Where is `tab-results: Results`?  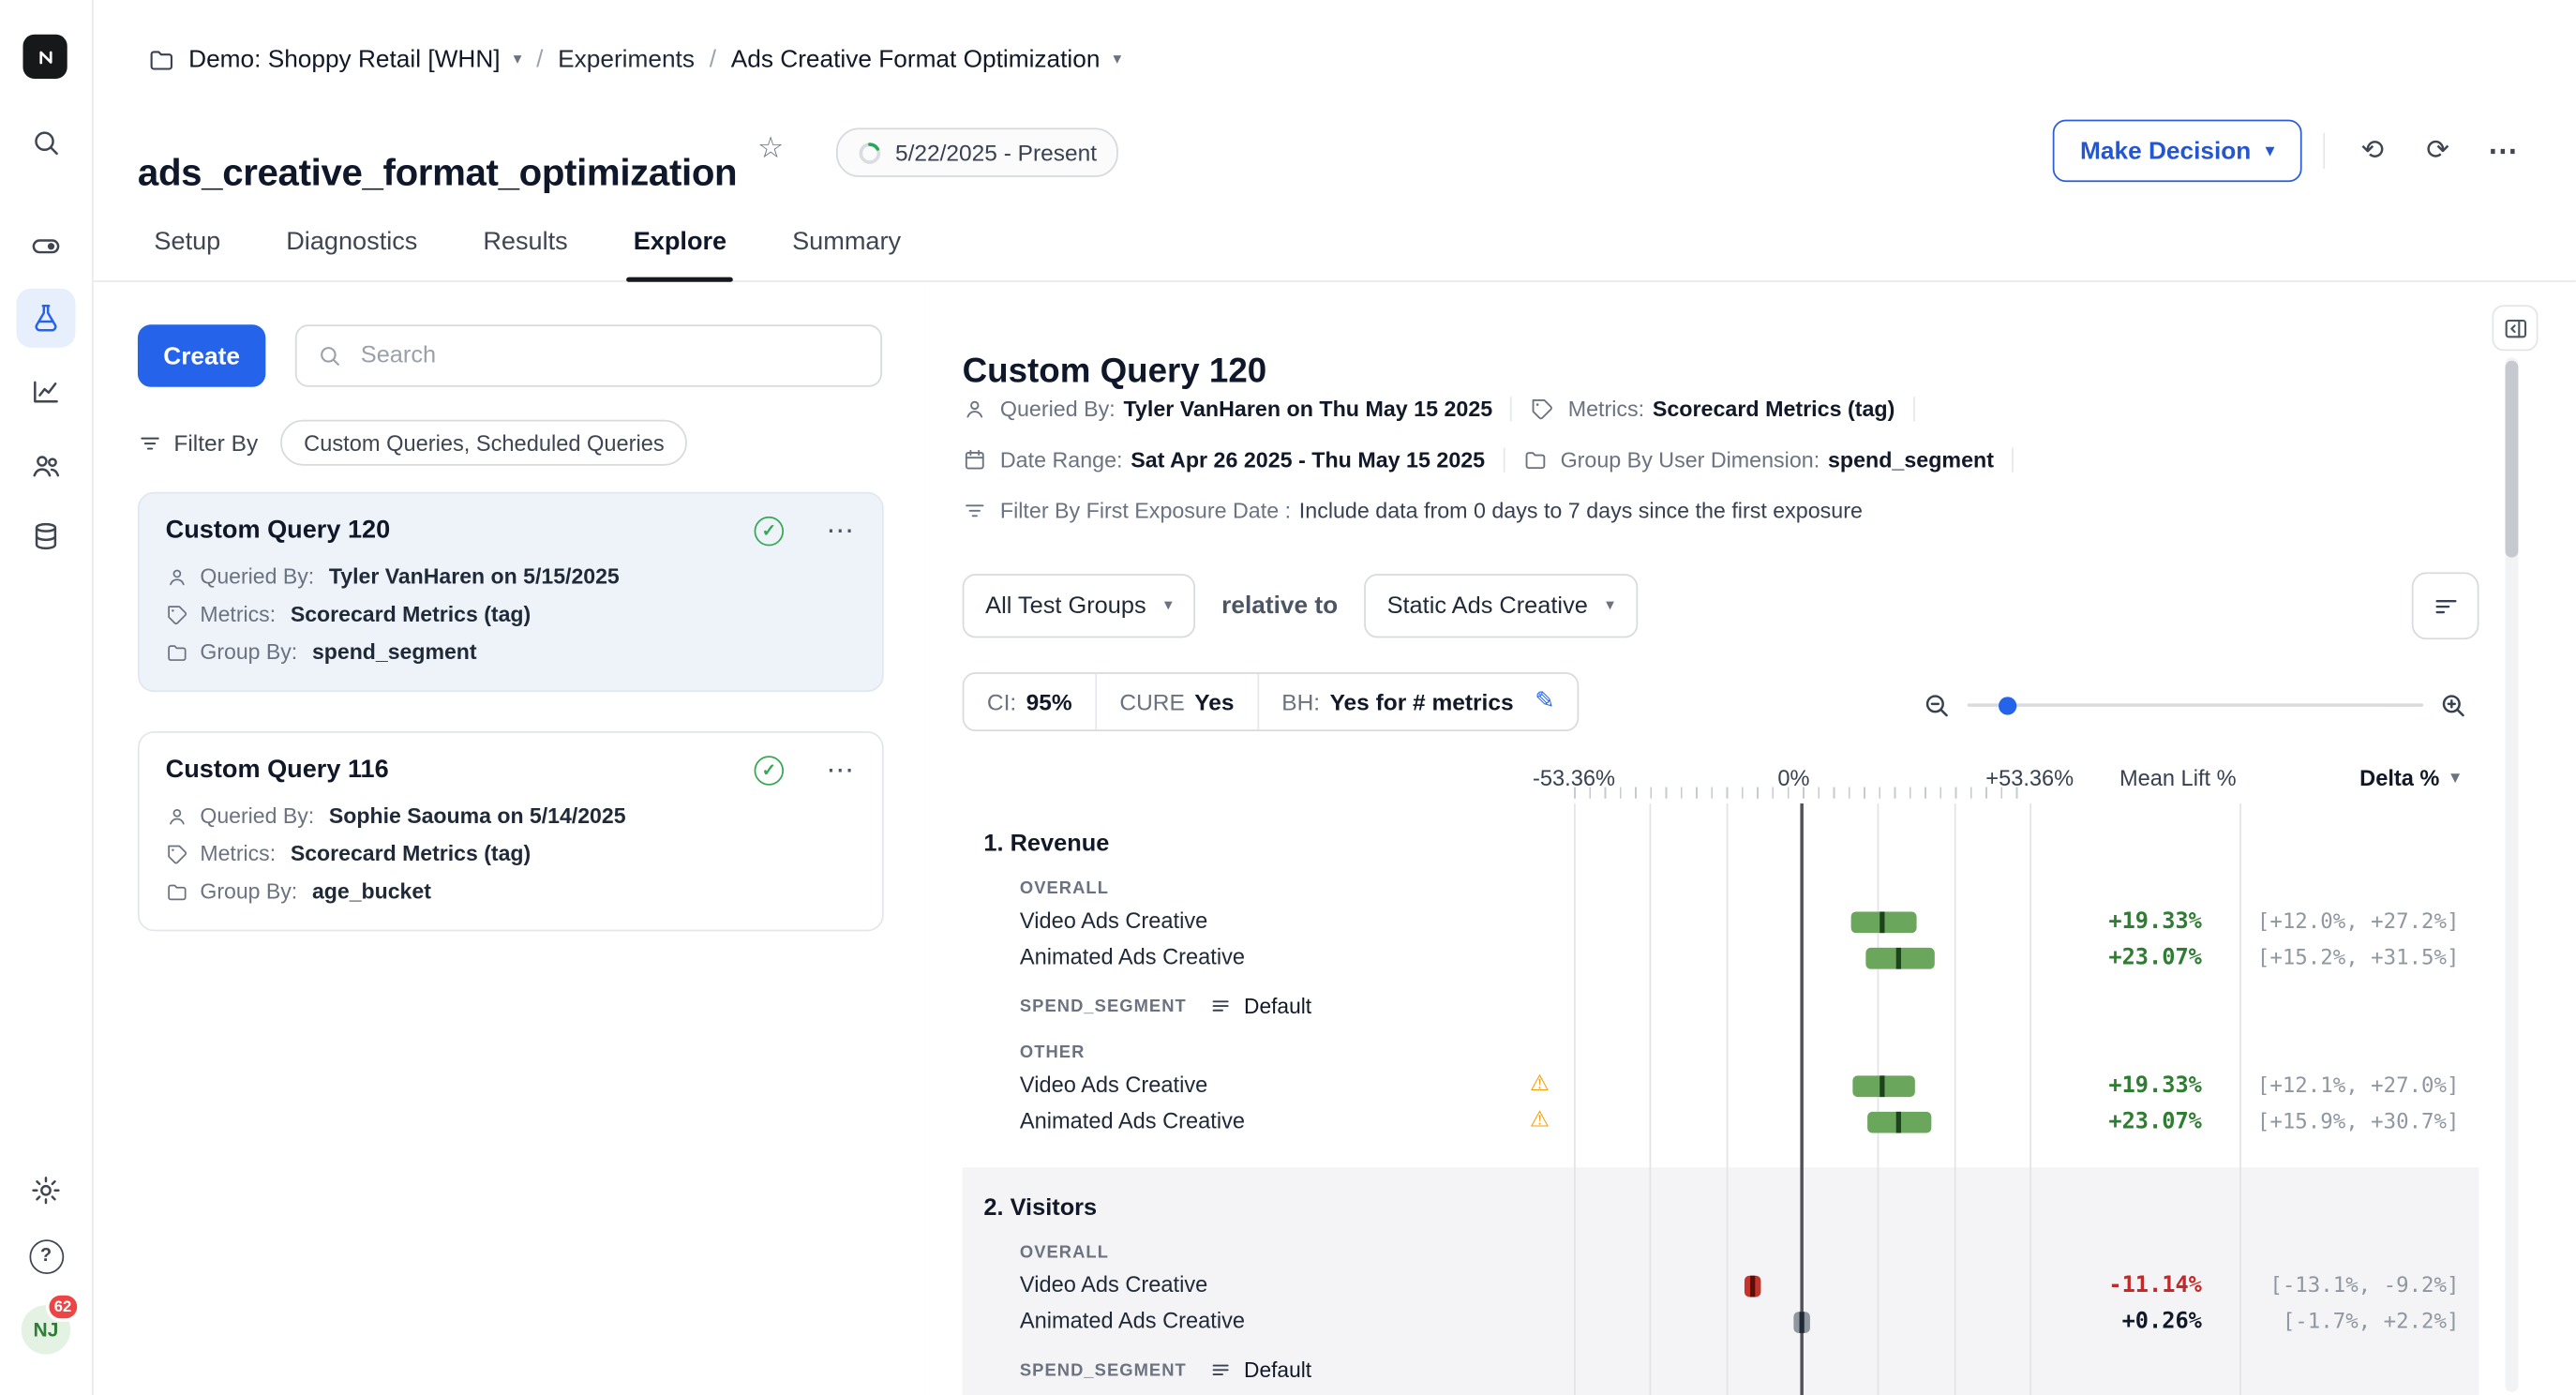
tab-results: Results is located at coordinates (525, 242).